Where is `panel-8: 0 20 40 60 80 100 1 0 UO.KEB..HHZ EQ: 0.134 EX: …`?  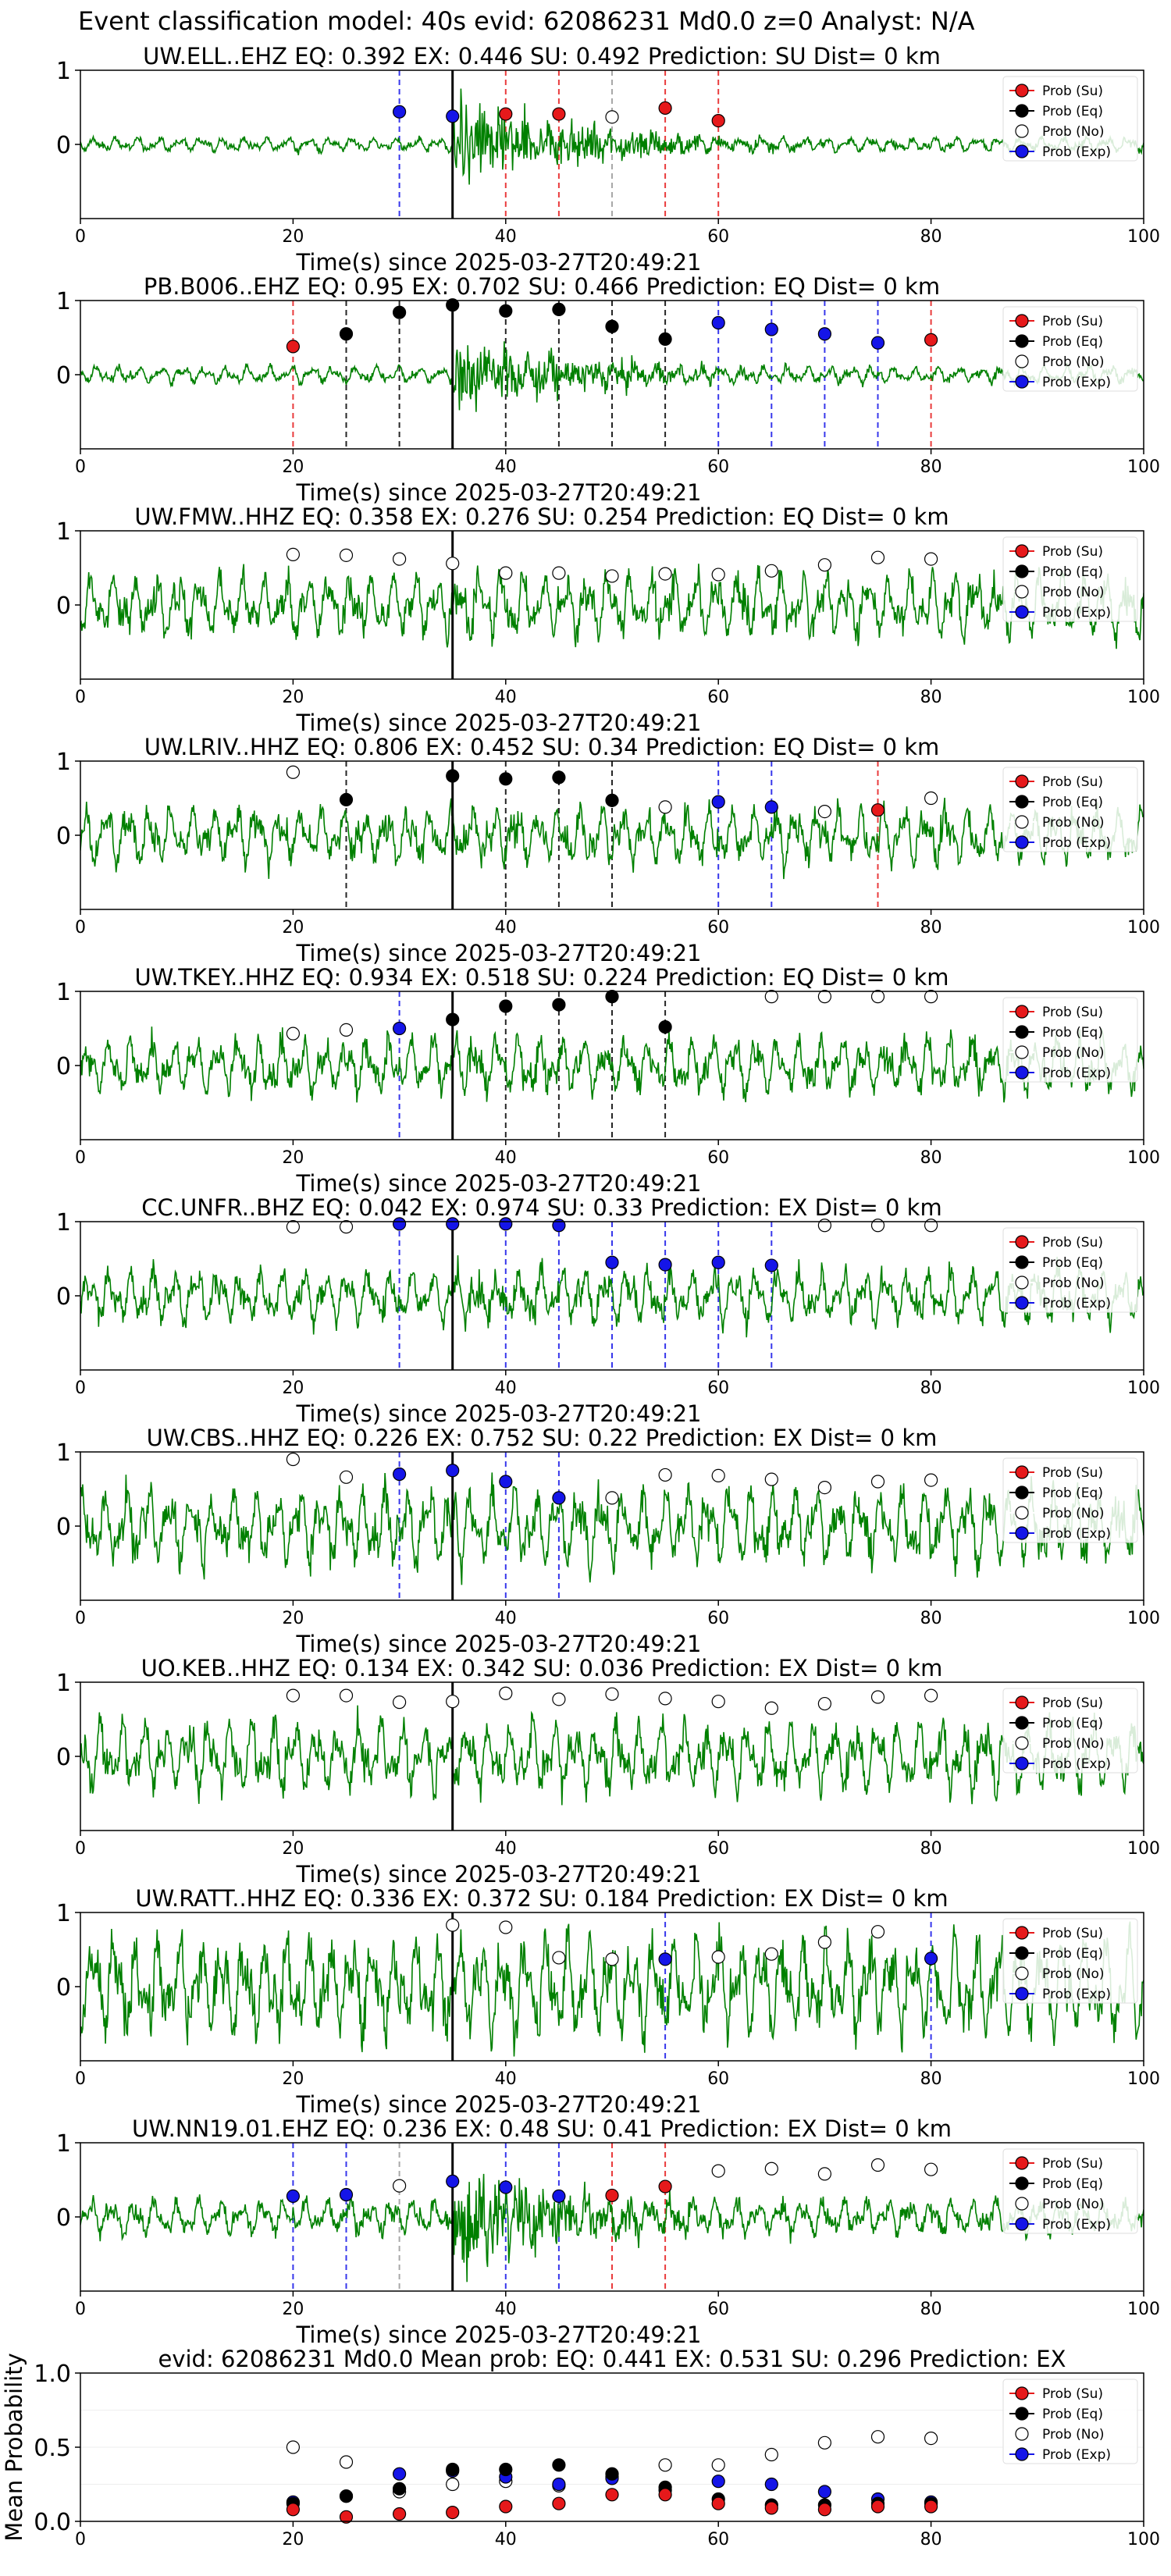 panel-8: 0 20 40 60 80 100 1 0 UO.KEB..HHZ EQ: 0.134 EX: … is located at coordinates (608, 1771).